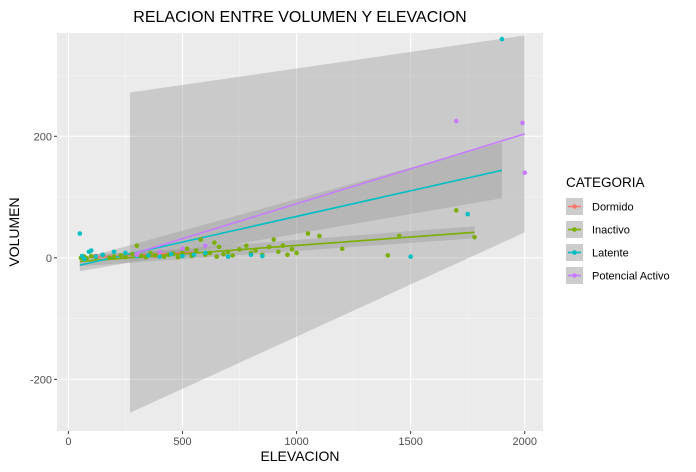  What do you see at coordinates (14, 231) in the screenshot?
I see `y-axis-title: VOLUMEN` at bounding box center [14, 231].